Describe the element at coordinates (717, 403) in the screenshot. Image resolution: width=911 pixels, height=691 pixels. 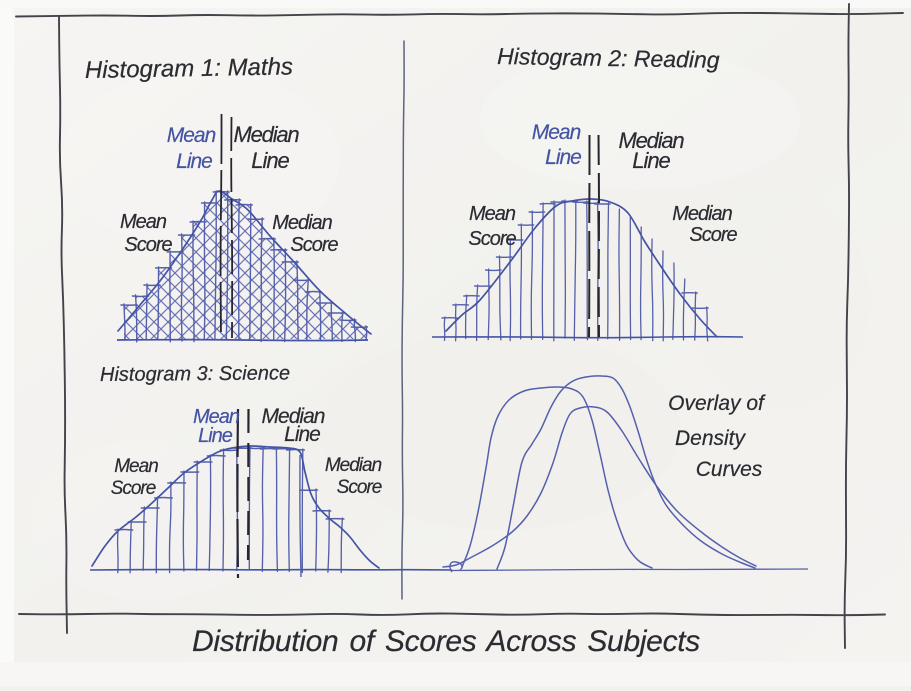
I see `svg-text: Overlay of` at that location.